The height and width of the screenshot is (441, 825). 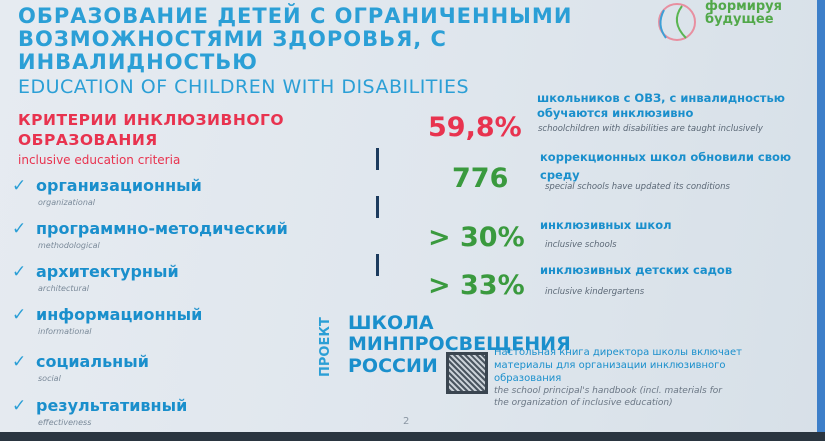 I want to click on title-en: EDUCATION OF CHILDREN WITH DISABILITIES, so click(x=244, y=87).